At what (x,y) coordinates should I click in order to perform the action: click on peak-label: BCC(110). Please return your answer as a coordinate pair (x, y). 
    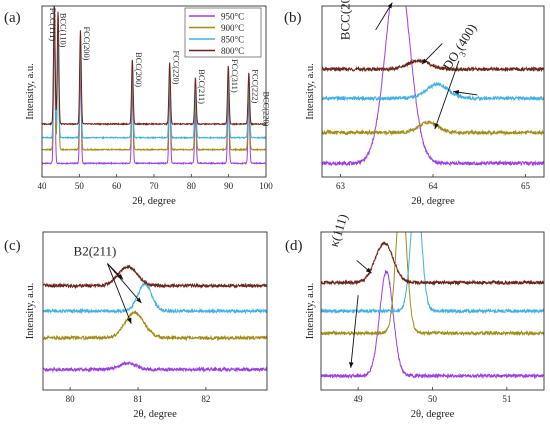
    Looking at the image, I should click on (62, 30).